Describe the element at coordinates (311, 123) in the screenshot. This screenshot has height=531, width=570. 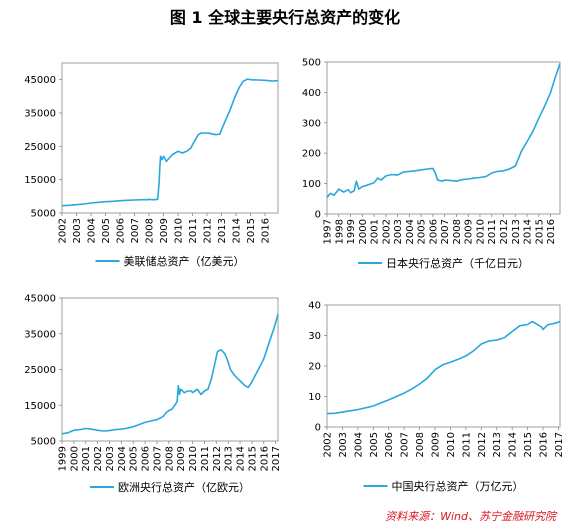
I see `y-tick-label: 300` at that location.